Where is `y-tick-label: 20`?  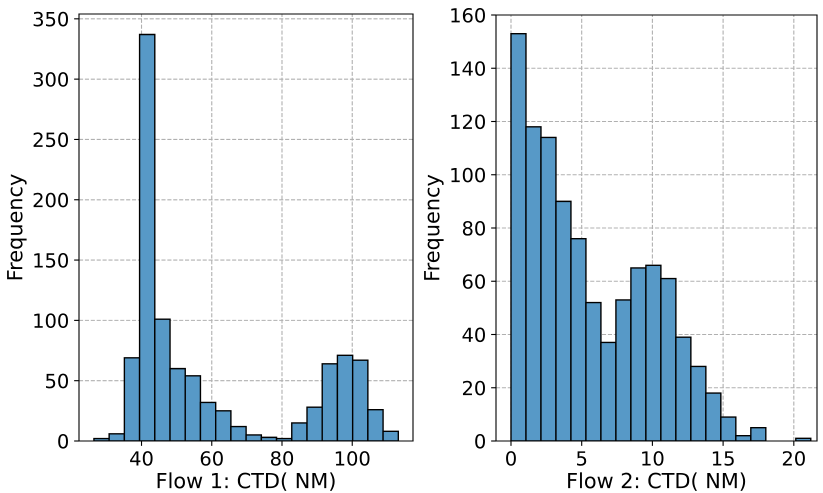
y-tick-label: 20 is located at coordinates (473, 388).